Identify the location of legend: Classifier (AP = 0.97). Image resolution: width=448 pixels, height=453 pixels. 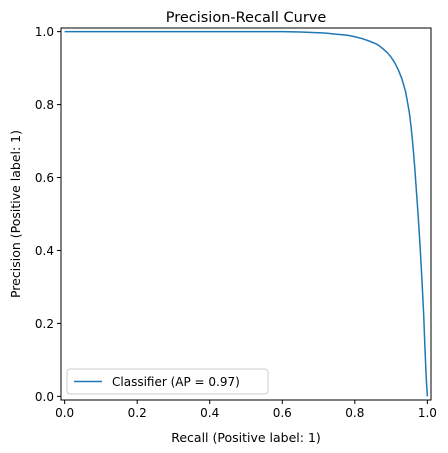
(167, 381).